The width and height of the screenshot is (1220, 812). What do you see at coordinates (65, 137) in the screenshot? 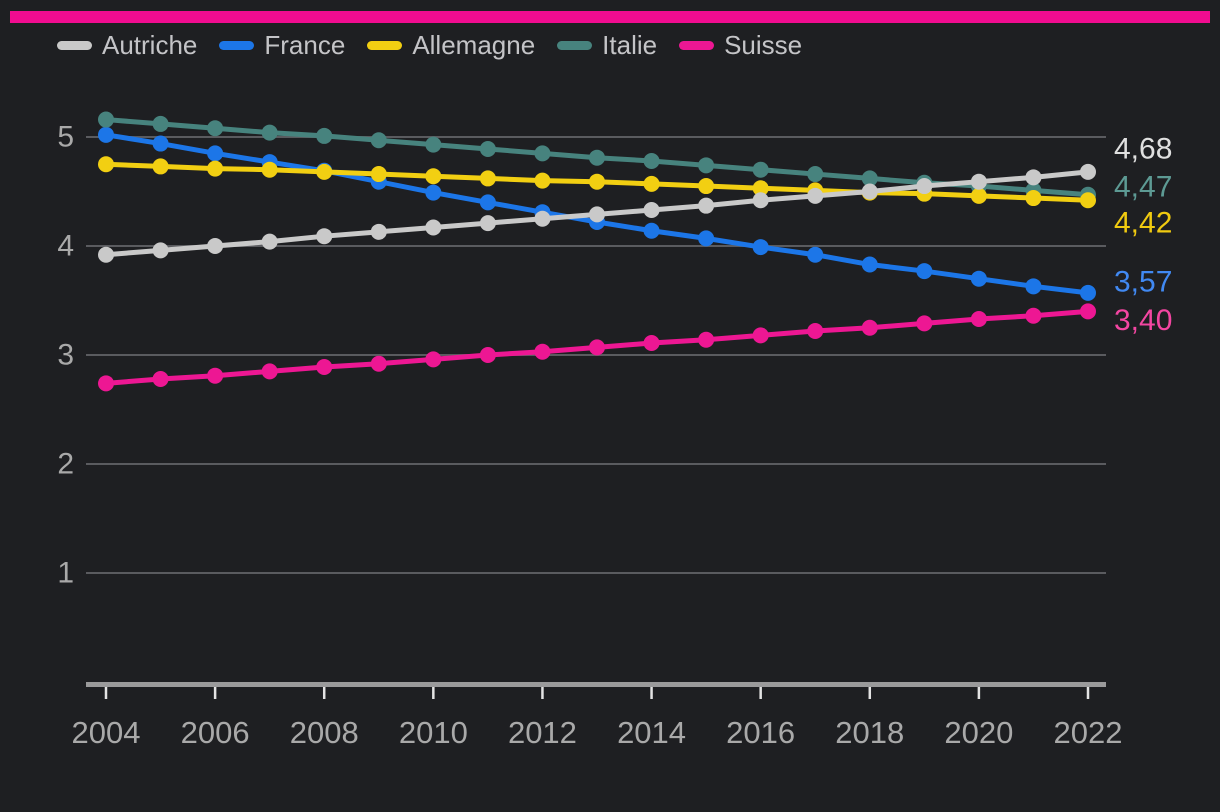
I see `y-axis-tick-label: 5` at bounding box center [65, 137].